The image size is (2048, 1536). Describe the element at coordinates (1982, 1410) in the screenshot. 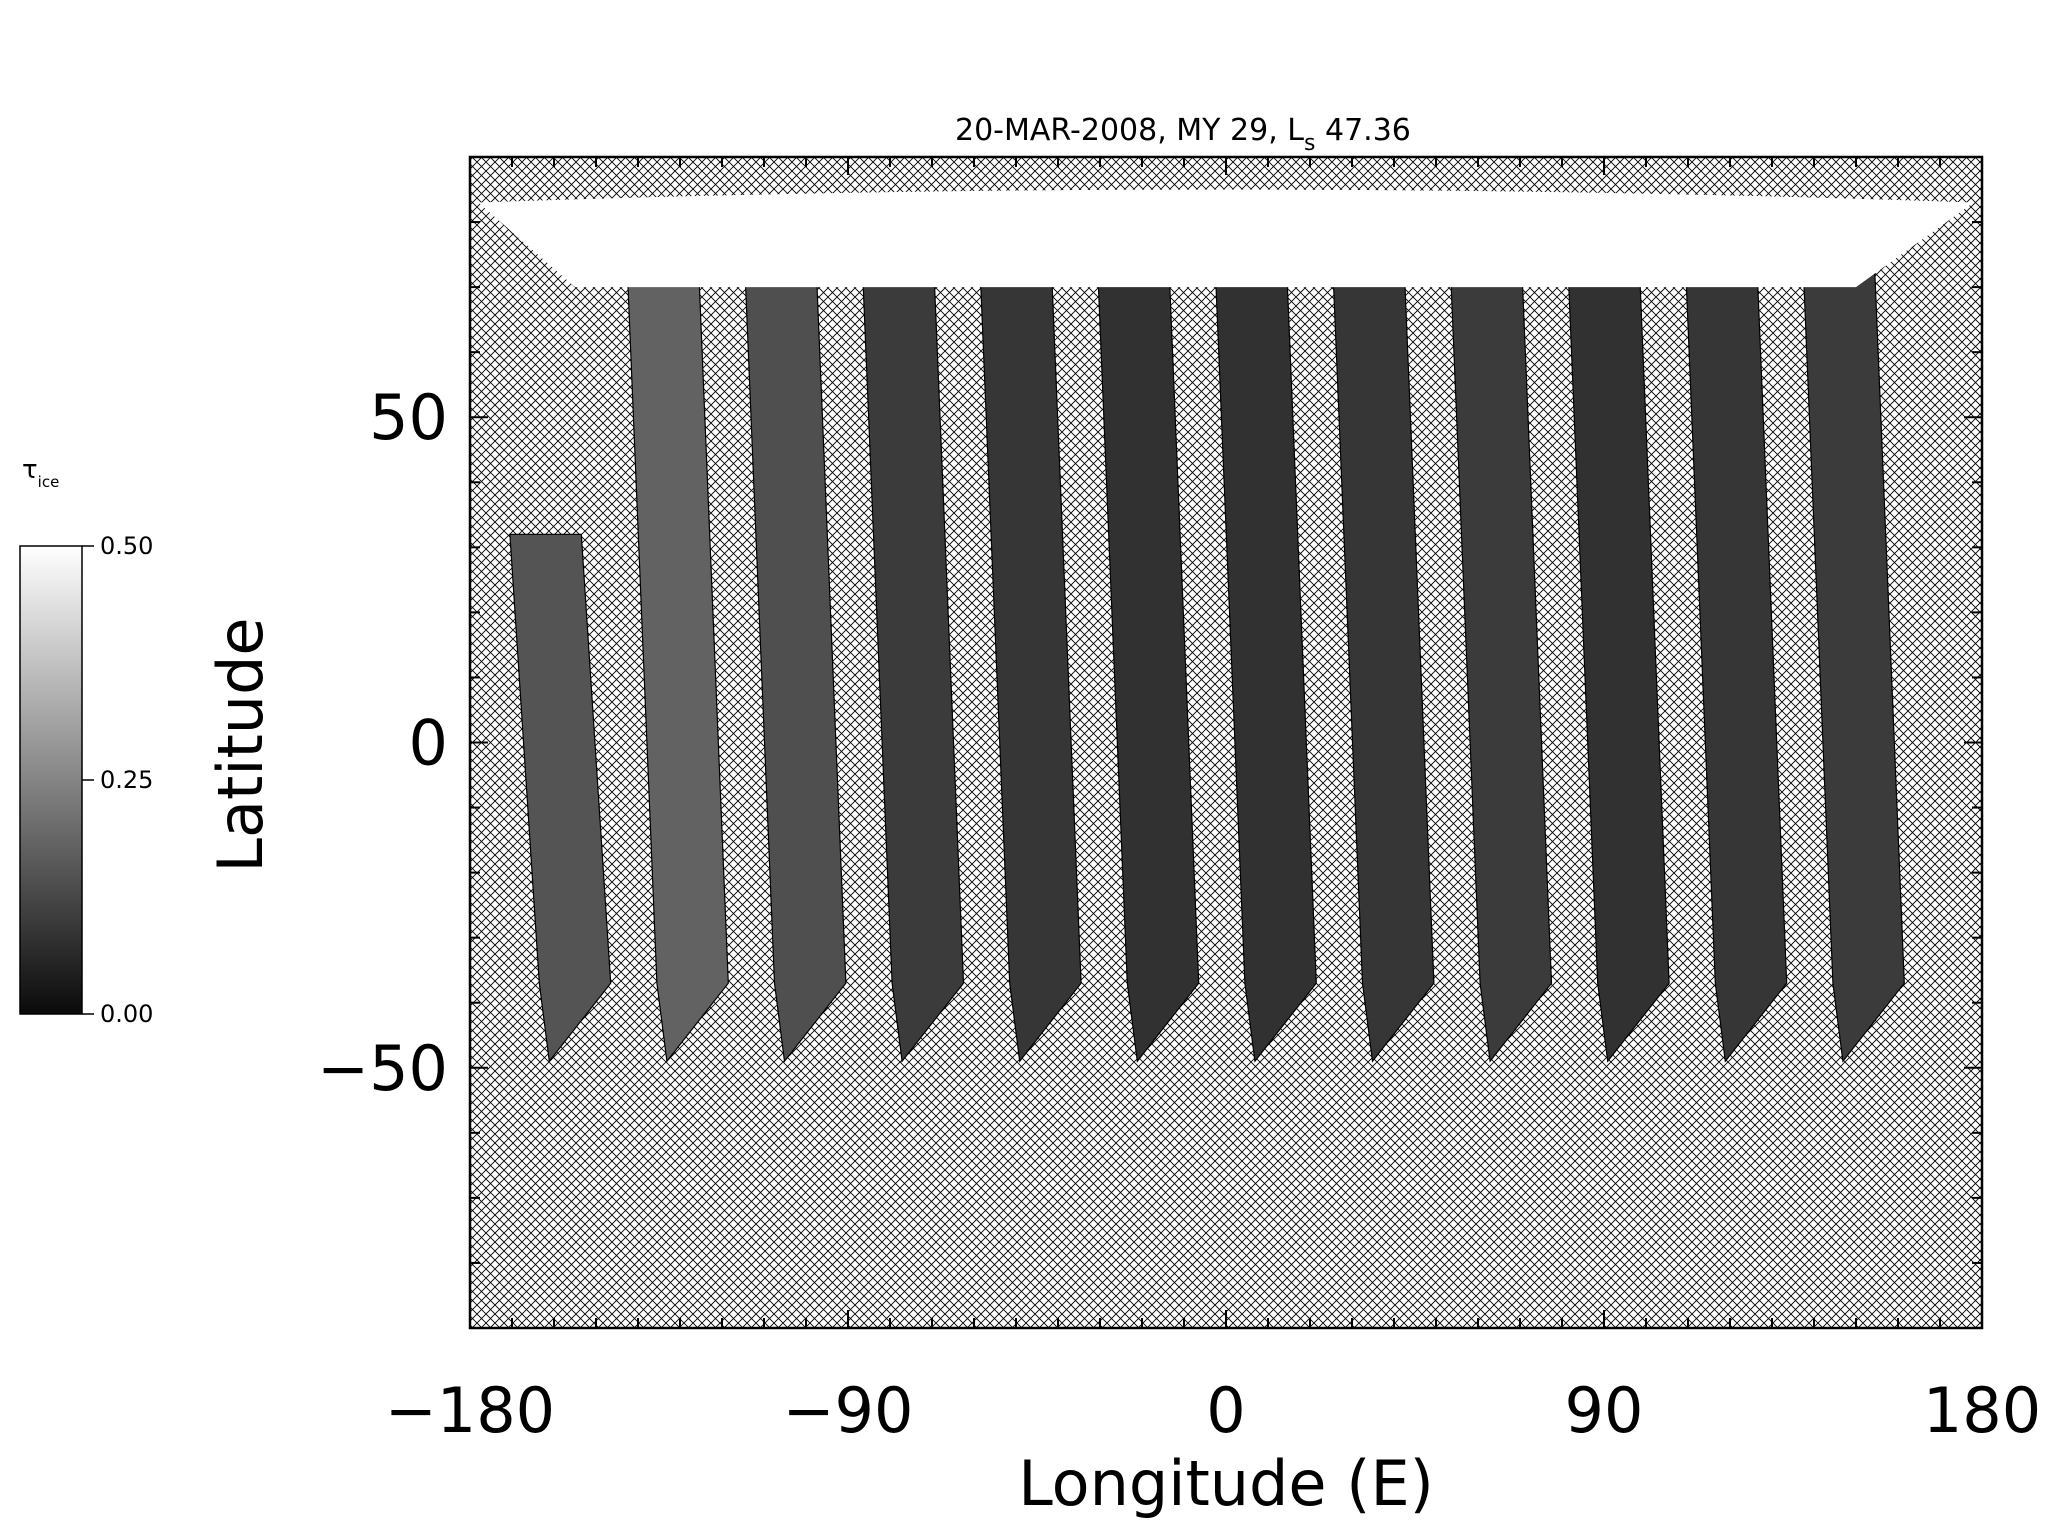

I see `x-tick-label: 180` at that location.